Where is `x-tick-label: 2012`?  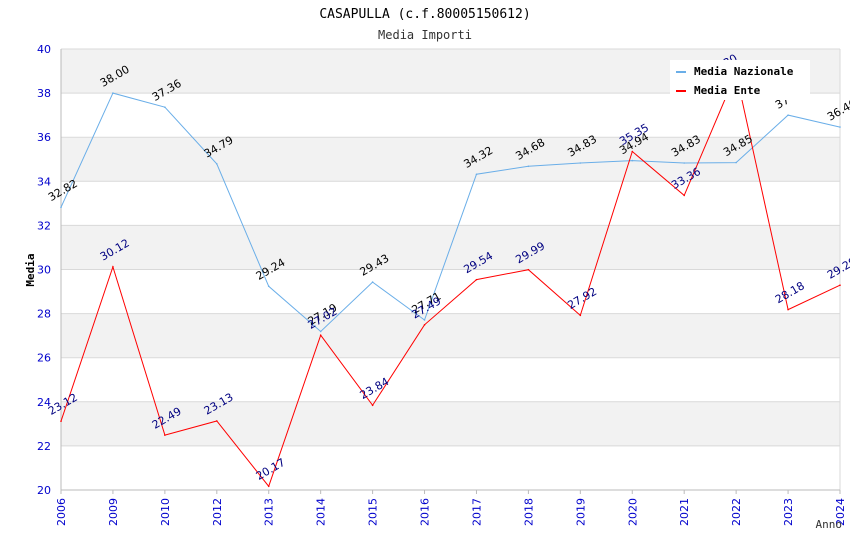 x-tick-label: 2012 is located at coordinates (217, 512).